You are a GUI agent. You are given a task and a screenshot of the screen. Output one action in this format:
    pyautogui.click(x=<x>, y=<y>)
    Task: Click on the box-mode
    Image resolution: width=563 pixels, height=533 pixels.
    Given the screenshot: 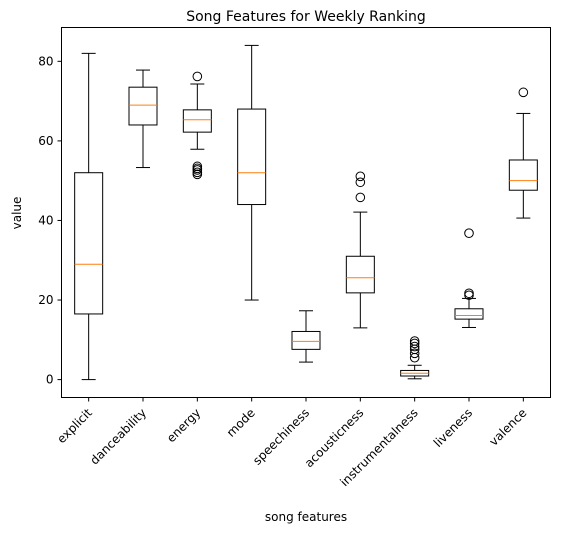 What is the action you would take?
    pyautogui.click(x=252, y=172)
    